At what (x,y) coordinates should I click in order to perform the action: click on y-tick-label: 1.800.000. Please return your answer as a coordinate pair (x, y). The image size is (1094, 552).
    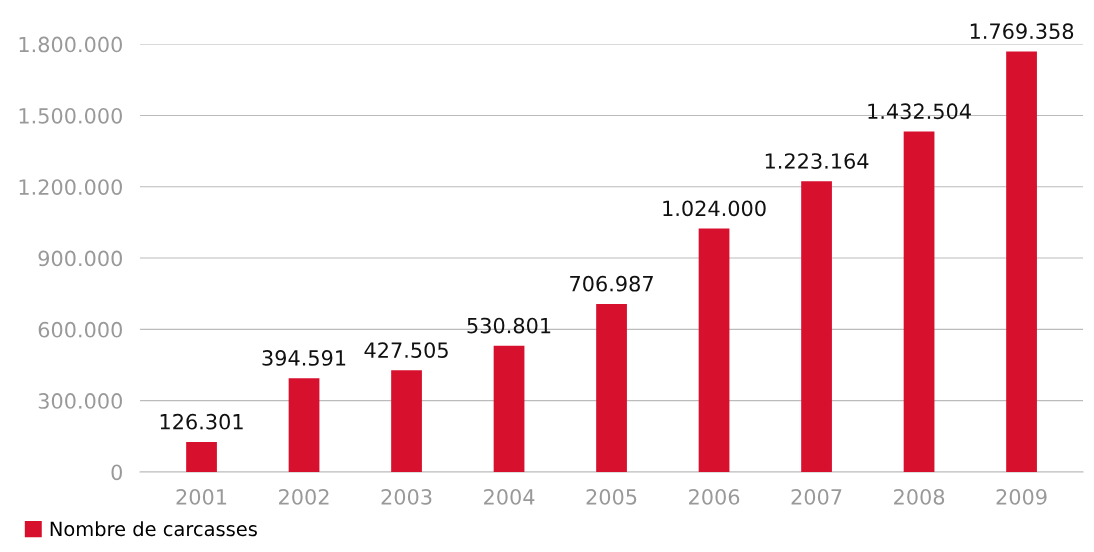
    Looking at the image, I should click on (70, 44).